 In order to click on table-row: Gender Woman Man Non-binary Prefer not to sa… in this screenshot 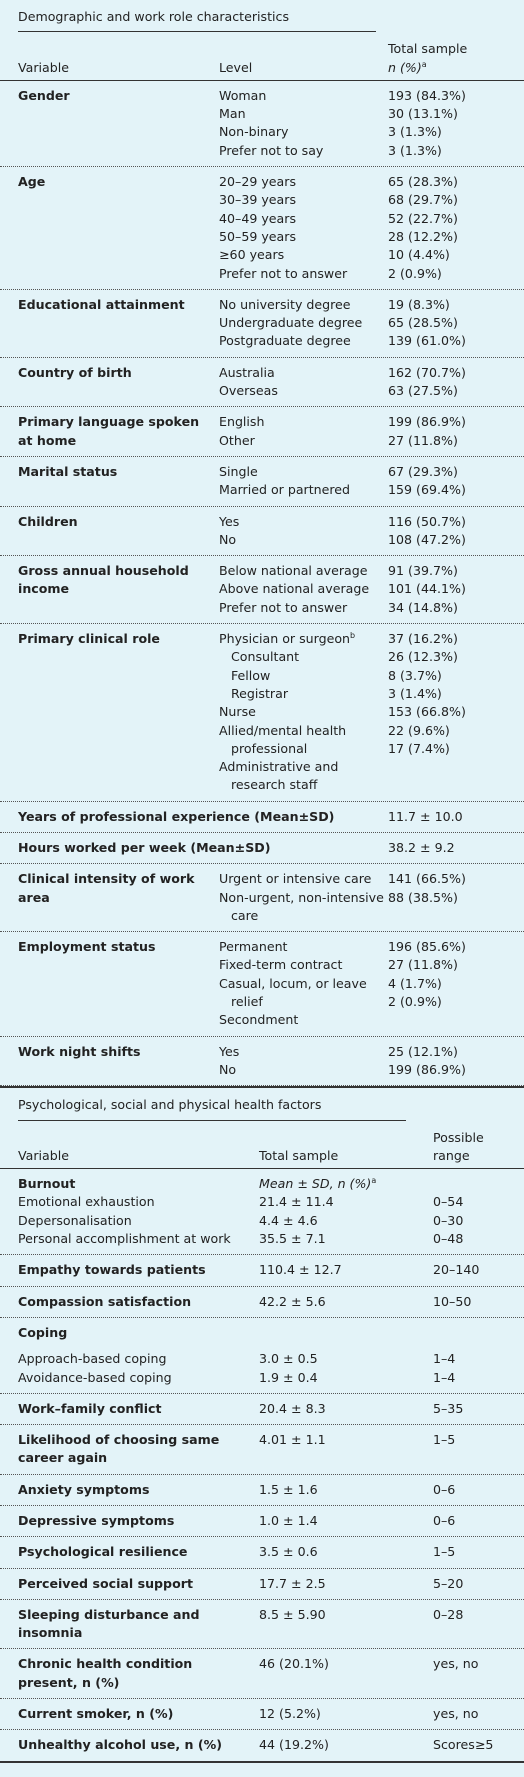, I will do `click(262, 124)`.